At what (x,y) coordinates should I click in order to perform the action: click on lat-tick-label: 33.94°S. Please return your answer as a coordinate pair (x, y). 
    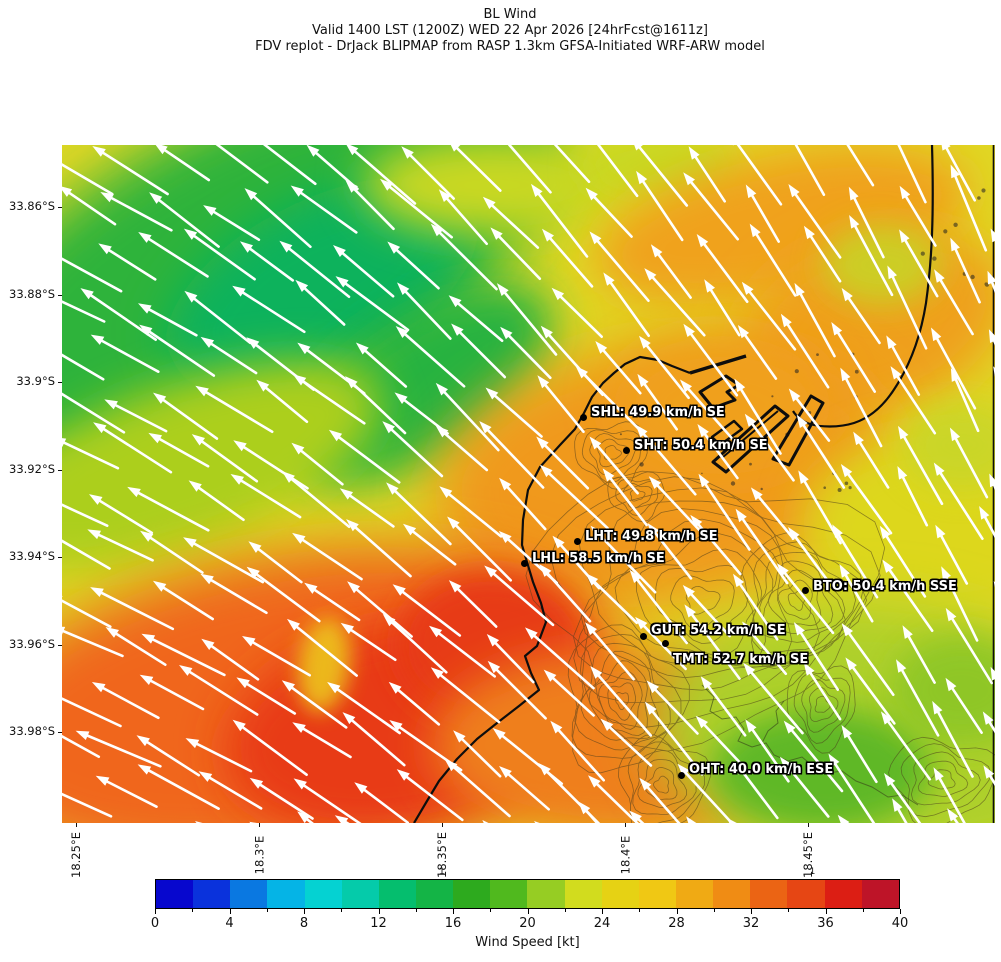
    Looking at the image, I should click on (32, 556).